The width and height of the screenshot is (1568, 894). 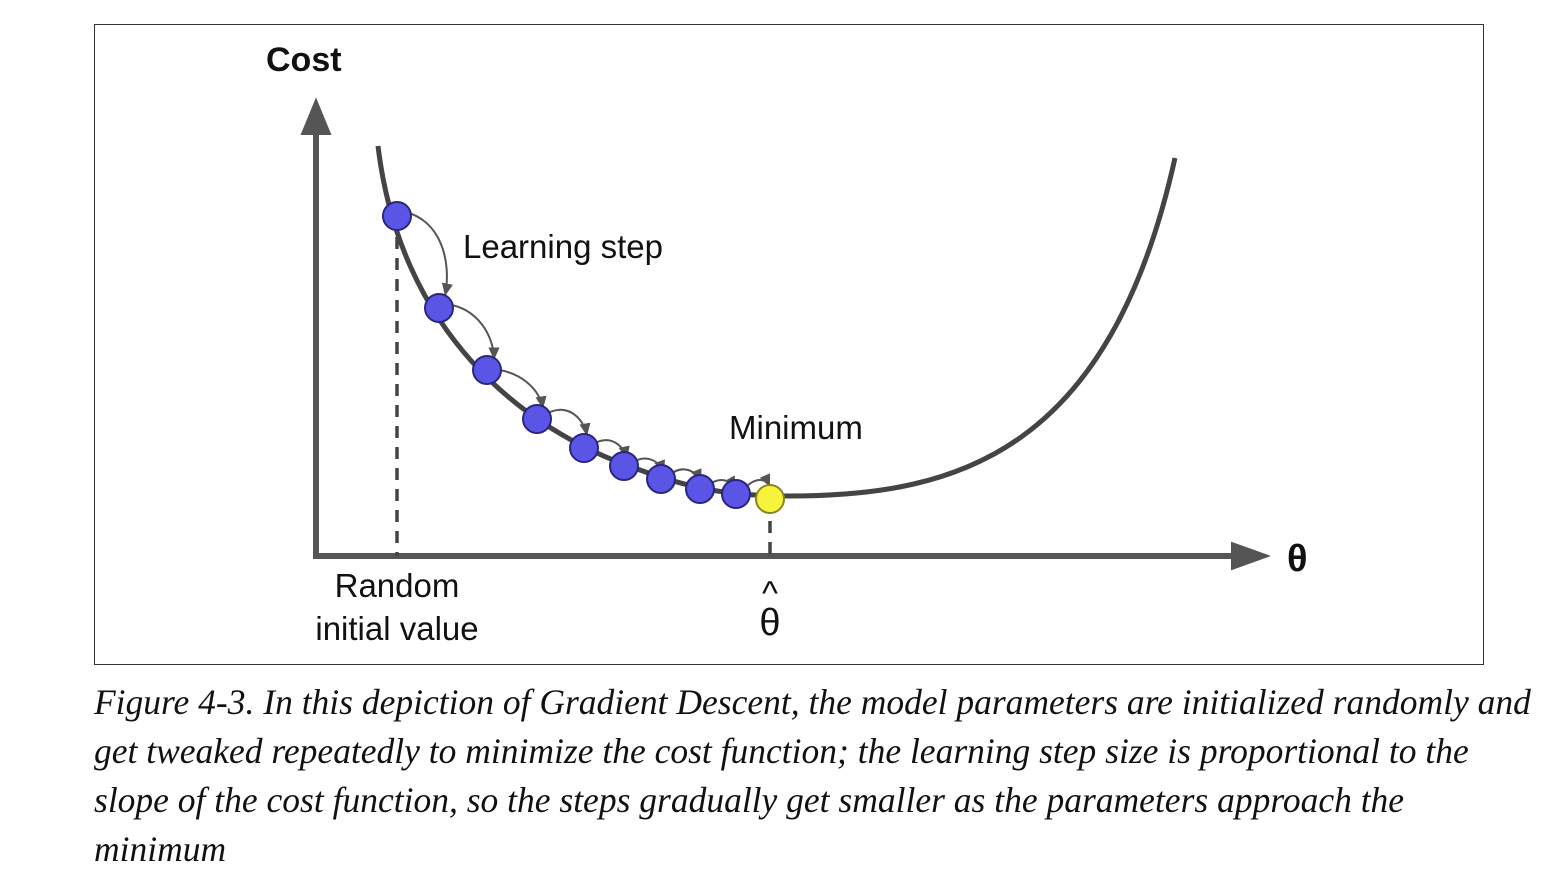 I want to click on random-initial-value-label-line2: initial value, so click(x=396, y=628).